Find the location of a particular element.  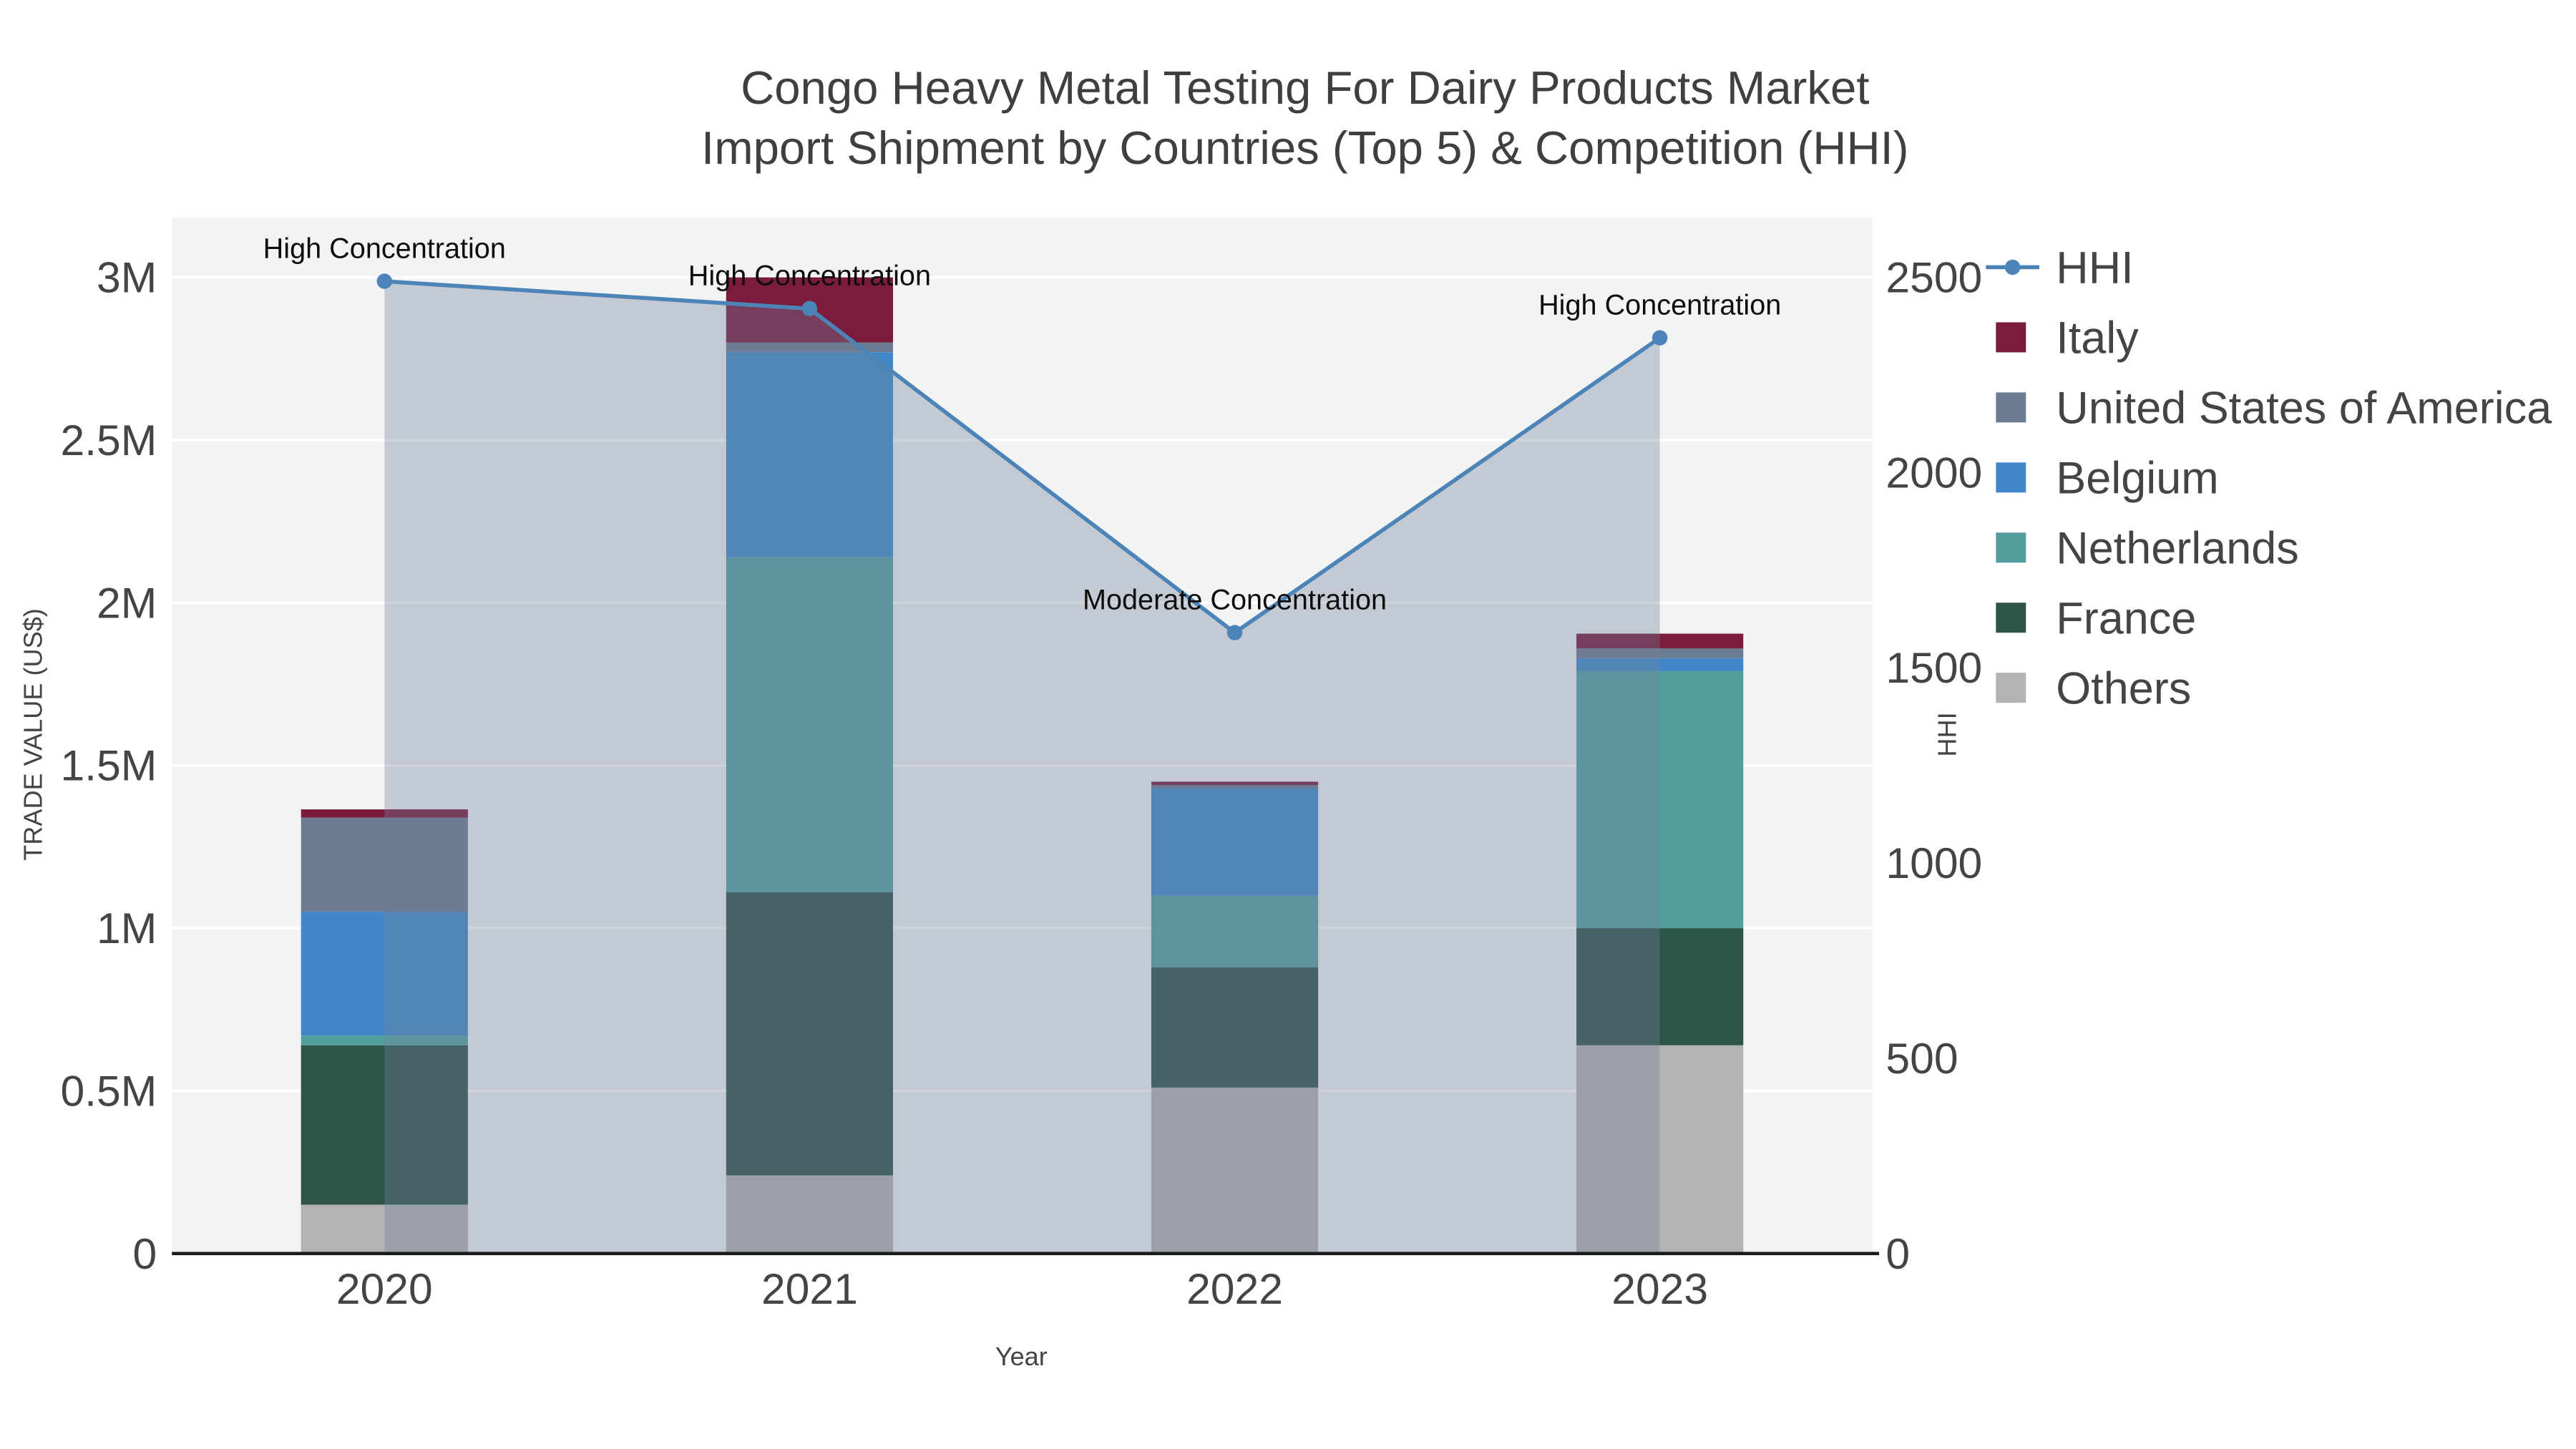

y-left-tick-label: 3M is located at coordinates (127, 277).